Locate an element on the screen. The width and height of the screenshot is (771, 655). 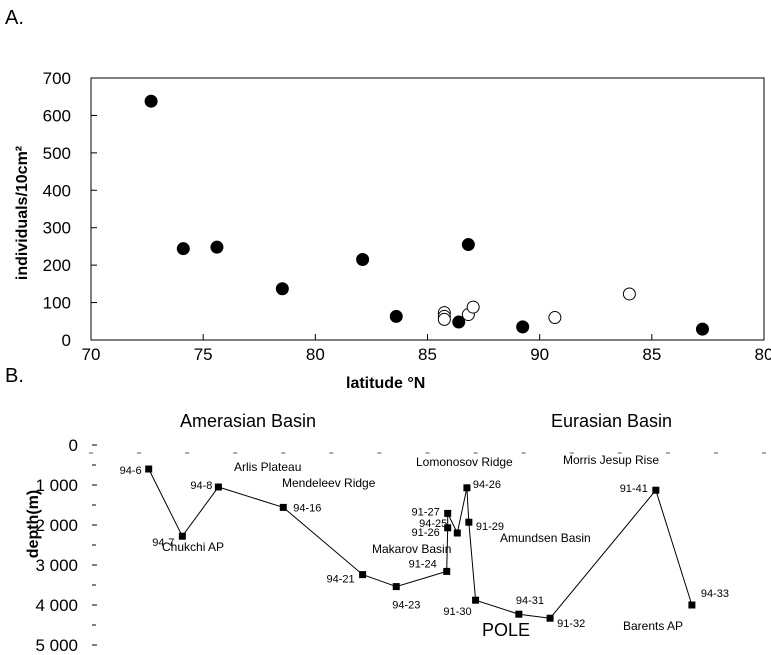
station-label: 94-8 is located at coordinates (201, 486).